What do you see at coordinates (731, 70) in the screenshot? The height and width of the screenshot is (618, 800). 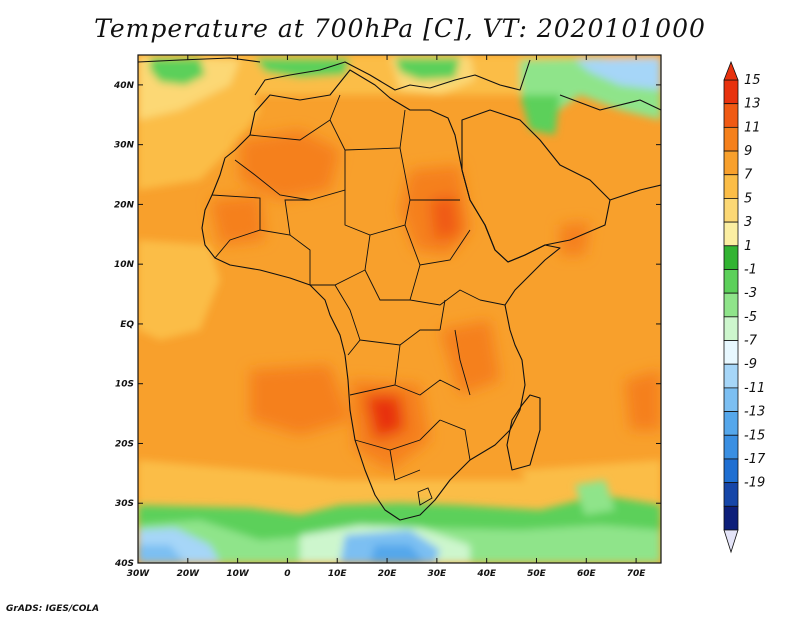 I see `colorbar-max-arrow` at bounding box center [731, 70].